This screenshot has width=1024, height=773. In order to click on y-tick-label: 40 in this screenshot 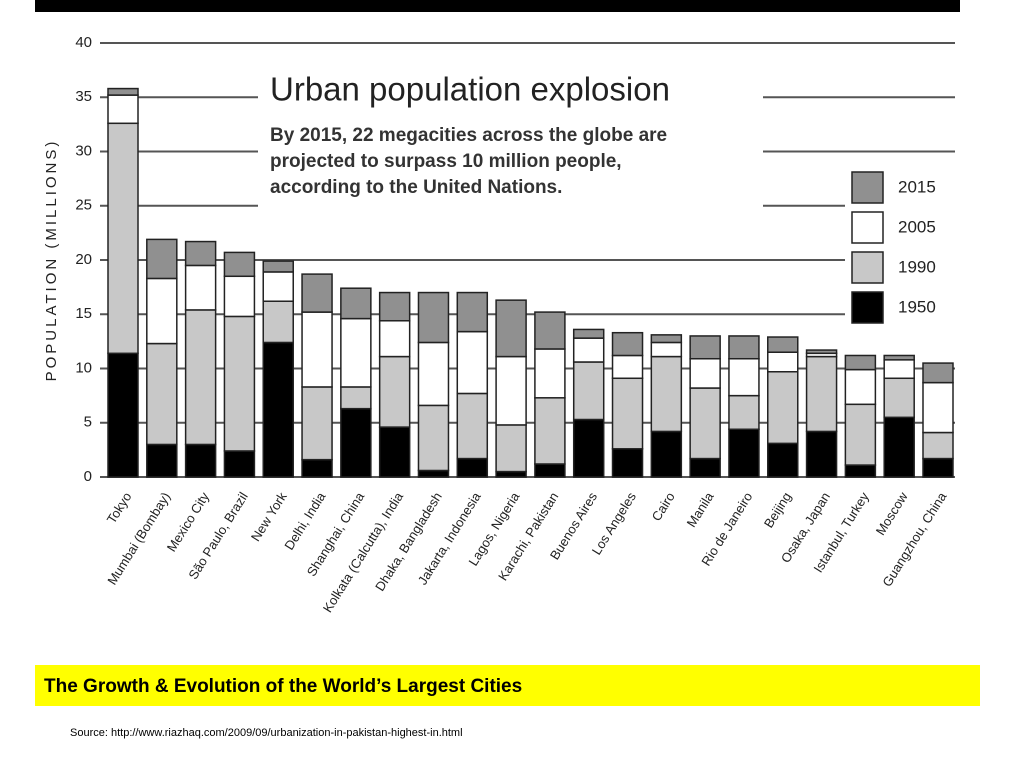, I will do `click(83, 42)`.